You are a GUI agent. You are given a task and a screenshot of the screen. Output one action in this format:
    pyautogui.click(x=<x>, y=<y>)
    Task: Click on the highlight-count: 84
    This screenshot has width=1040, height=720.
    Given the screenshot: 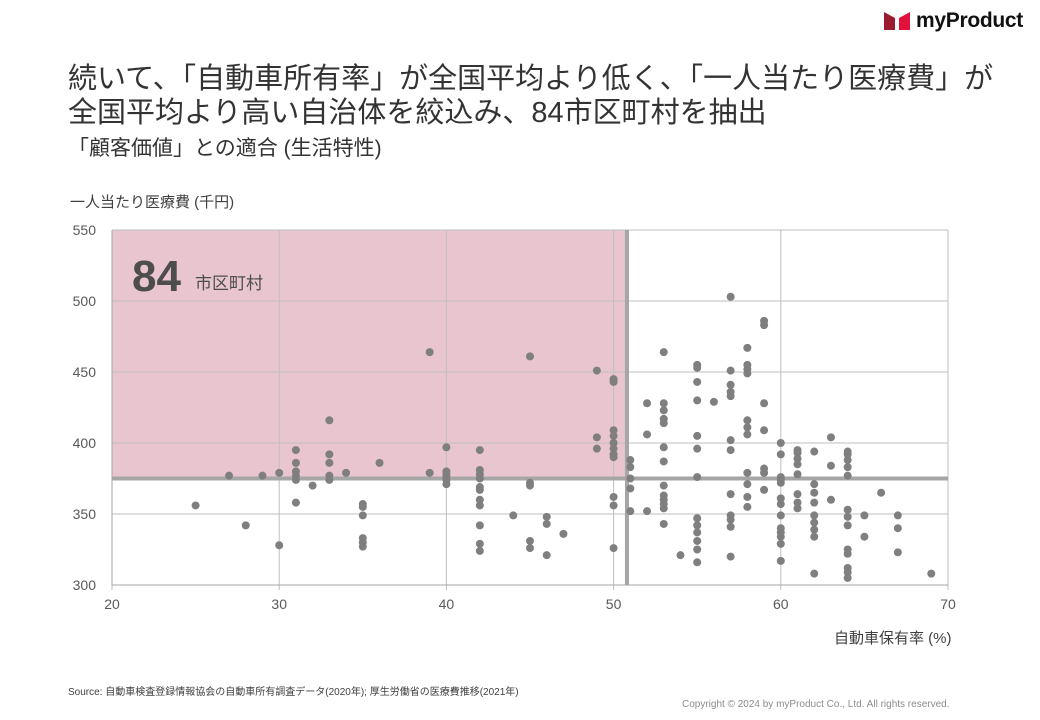 What is the action you would take?
    pyautogui.click(x=156, y=276)
    